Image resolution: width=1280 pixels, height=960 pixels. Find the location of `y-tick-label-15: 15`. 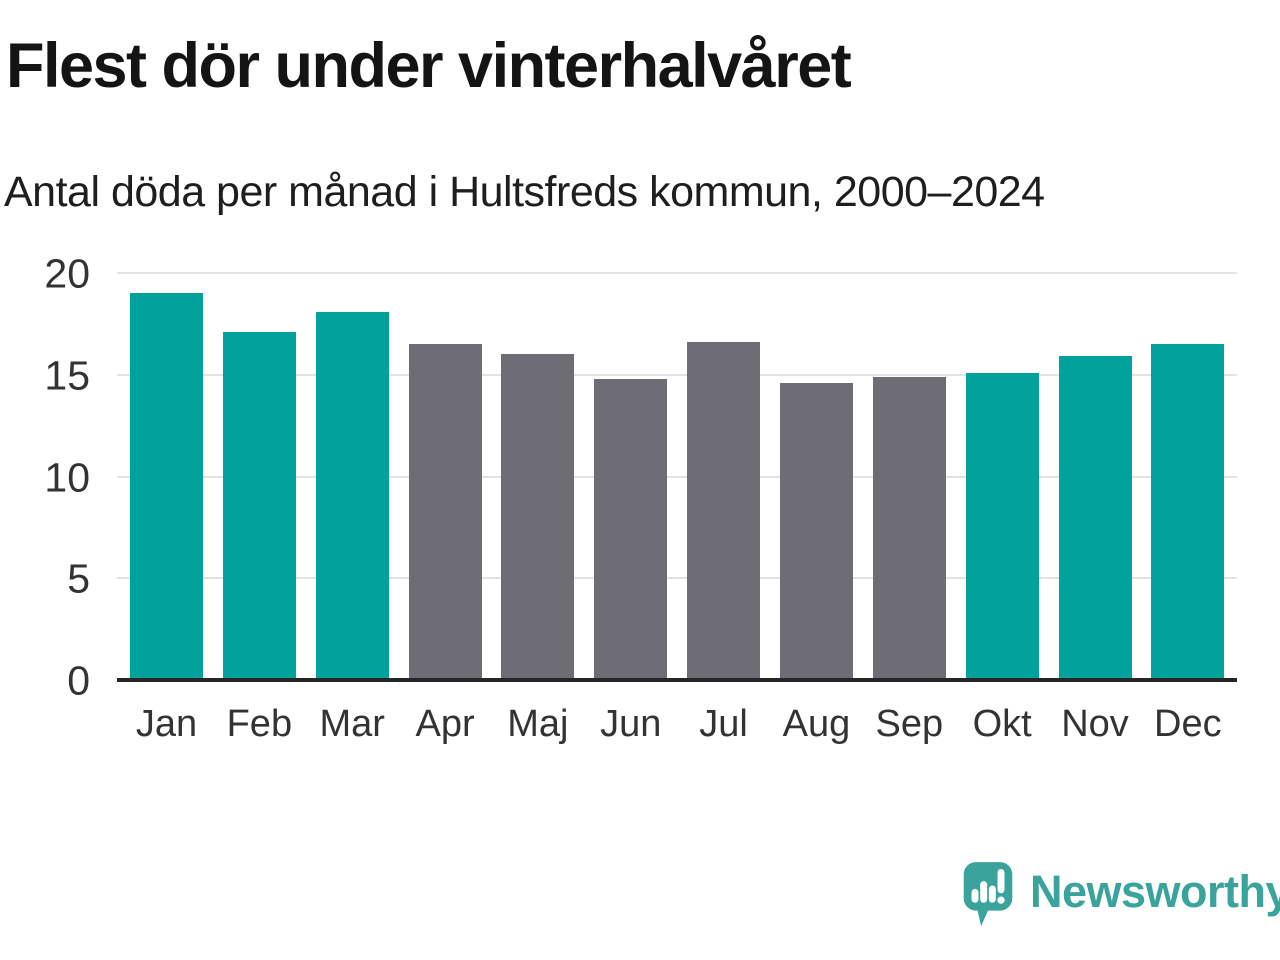

y-tick-label-15: 15 is located at coordinates (67, 375).